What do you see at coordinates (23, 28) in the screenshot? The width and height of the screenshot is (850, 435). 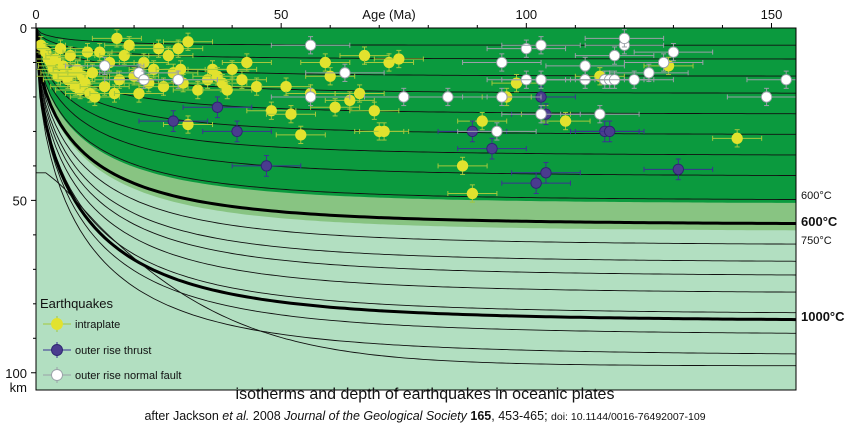 I see `y-tick-label: 0` at bounding box center [23, 28].